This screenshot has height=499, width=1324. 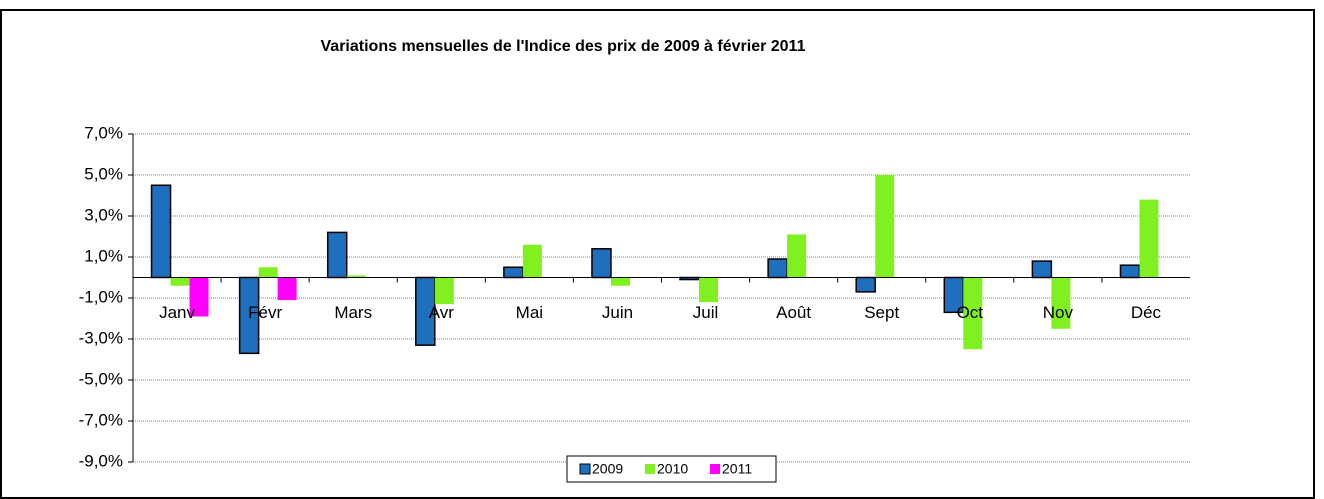 What do you see at coordinates (881, 312) in the screenshot?
I see `x-tick-label: Sept` at bounding box center [881, 312].